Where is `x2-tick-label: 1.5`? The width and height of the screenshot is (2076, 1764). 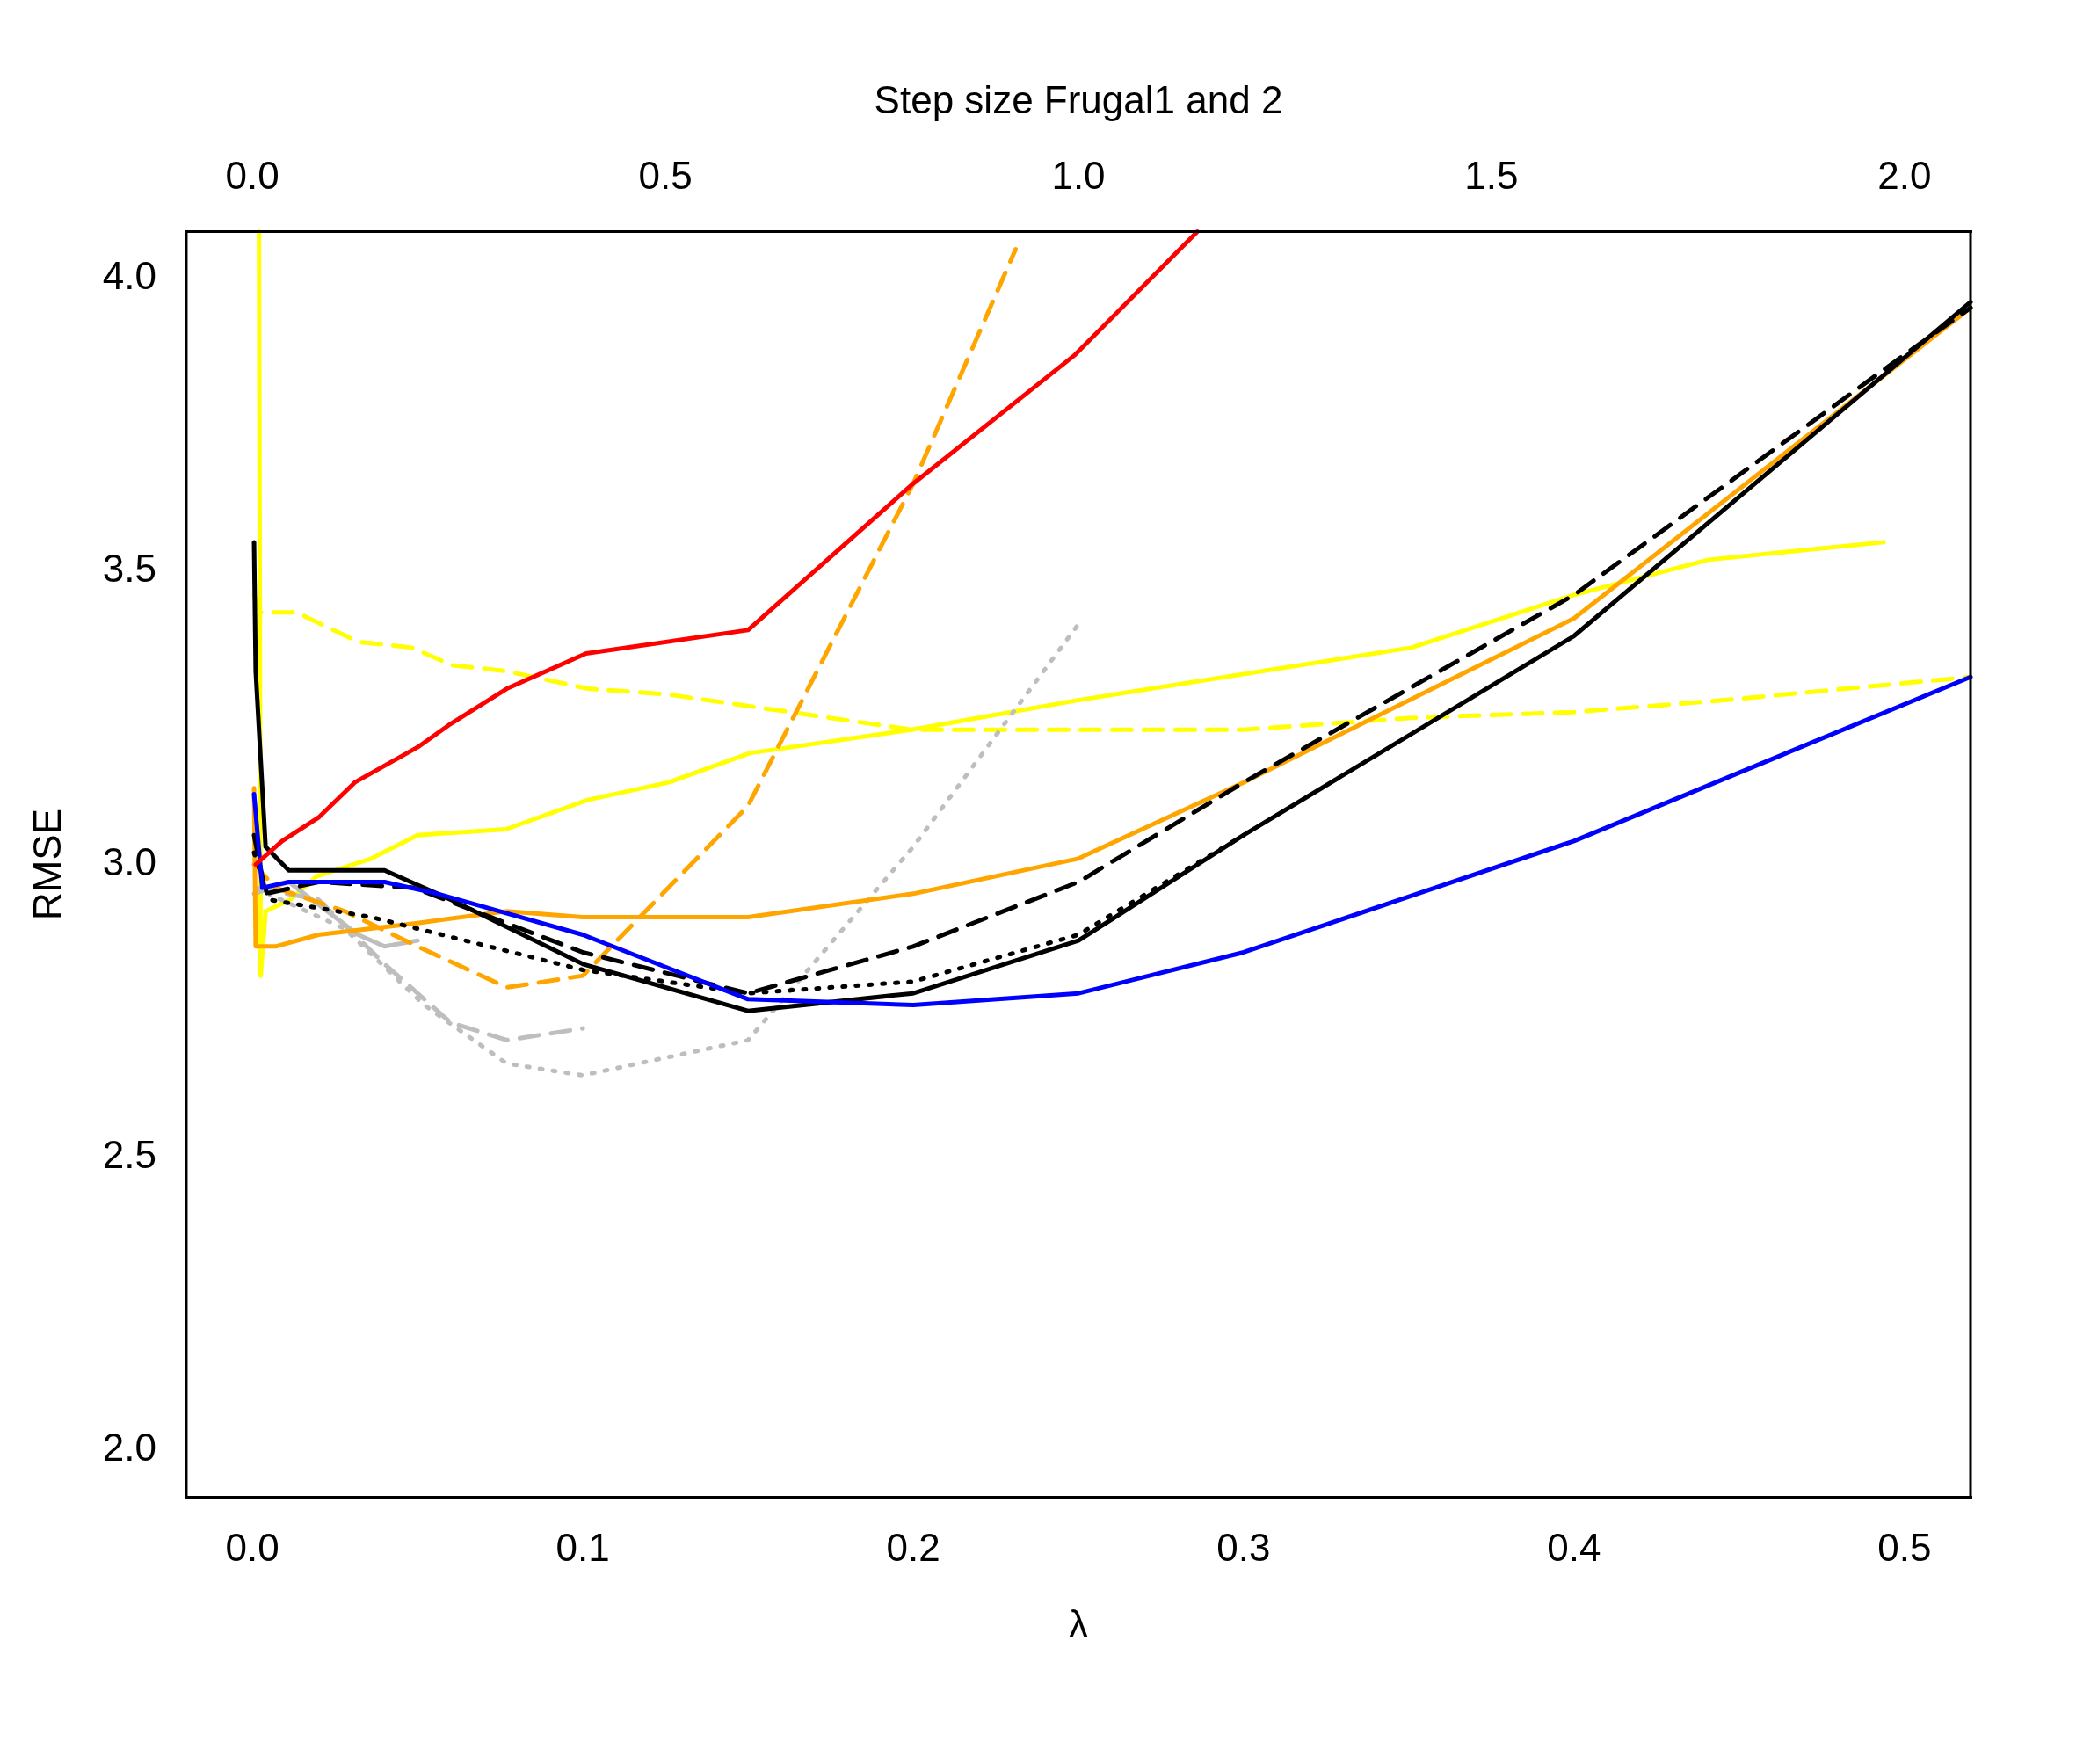
x2-tick-label: 1.5 is located at coordinates (1491, 176).